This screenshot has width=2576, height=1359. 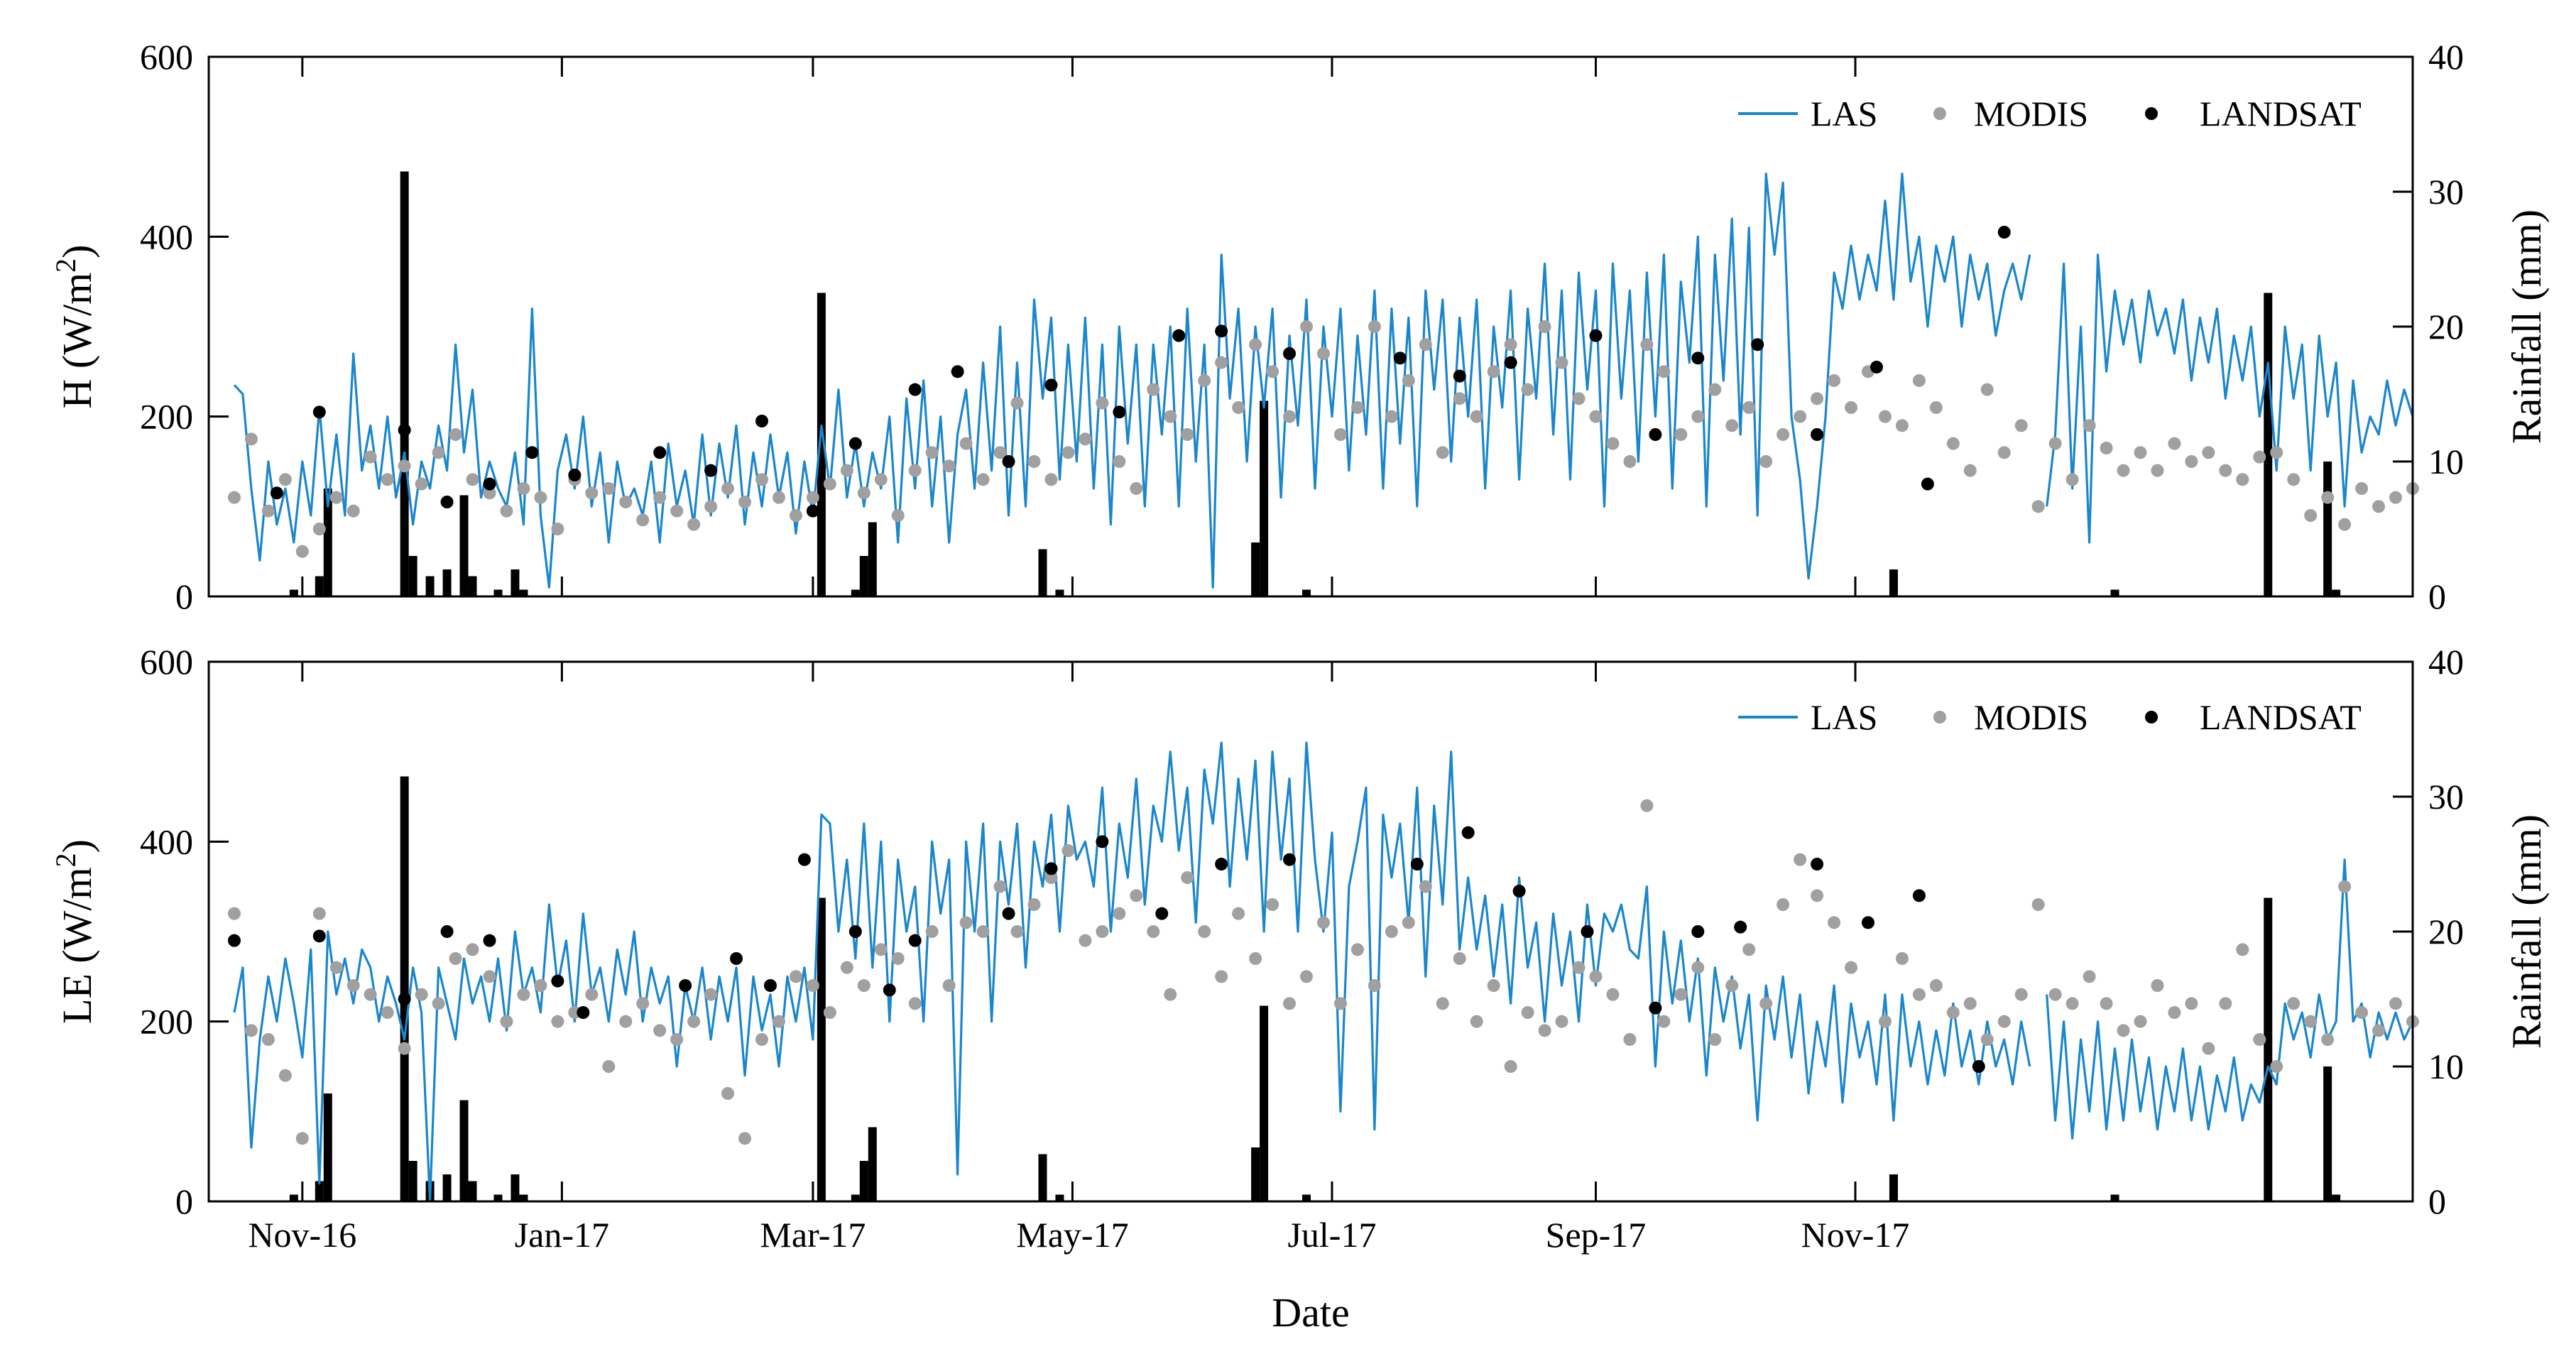 What do you see at coordinates (166, 841) in the screenshot?
I see `y-tick-label: 400` at bounding box center [166, 841].